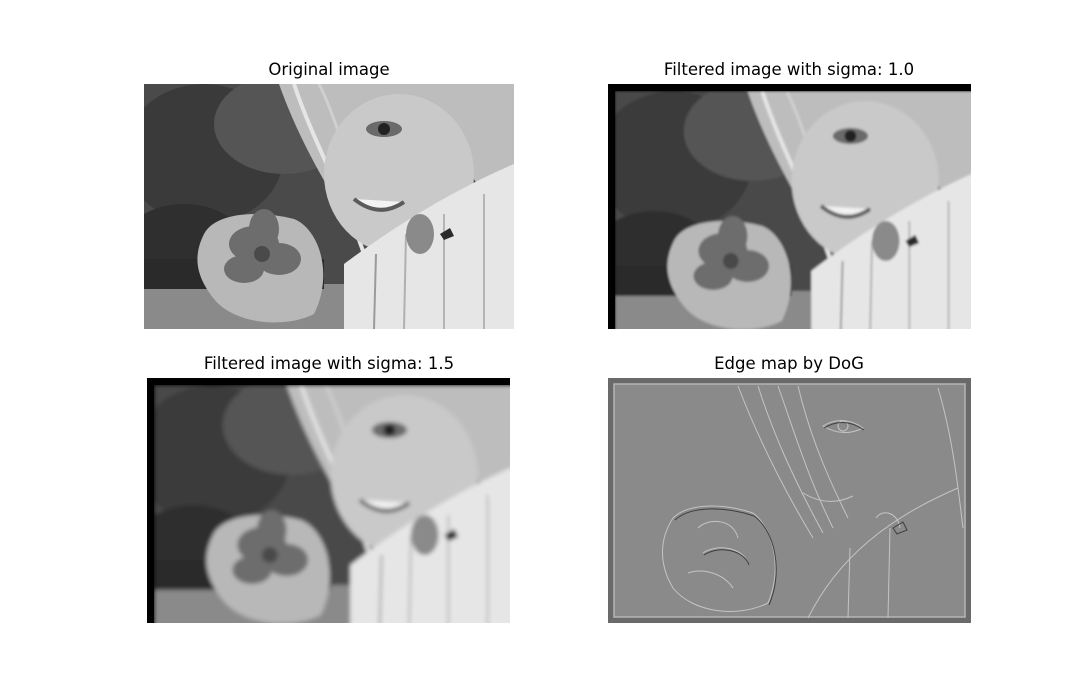 Image resolution: width=1091 pixels, height=700 pixels. I want to click on panel-title-sigma-1-5: Filtered image with sigma: 1.5, so click(329, 363).